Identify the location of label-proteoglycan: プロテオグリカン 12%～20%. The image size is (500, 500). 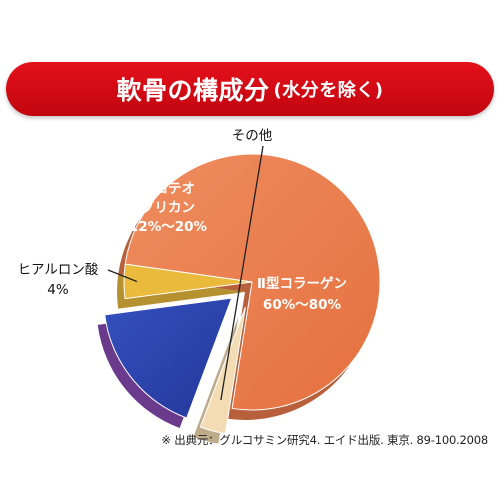
(168, 208).